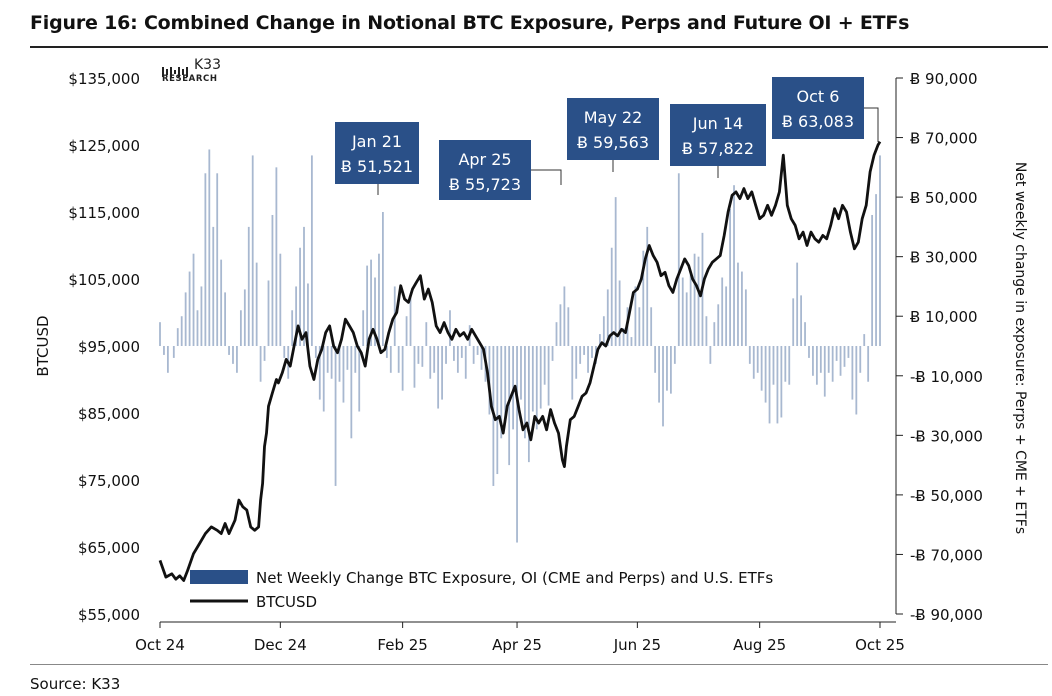  What do you see at coordinates (176, 69) in the screenshot?
I see `k33-logo-icon` at bounding box center [176, 69].